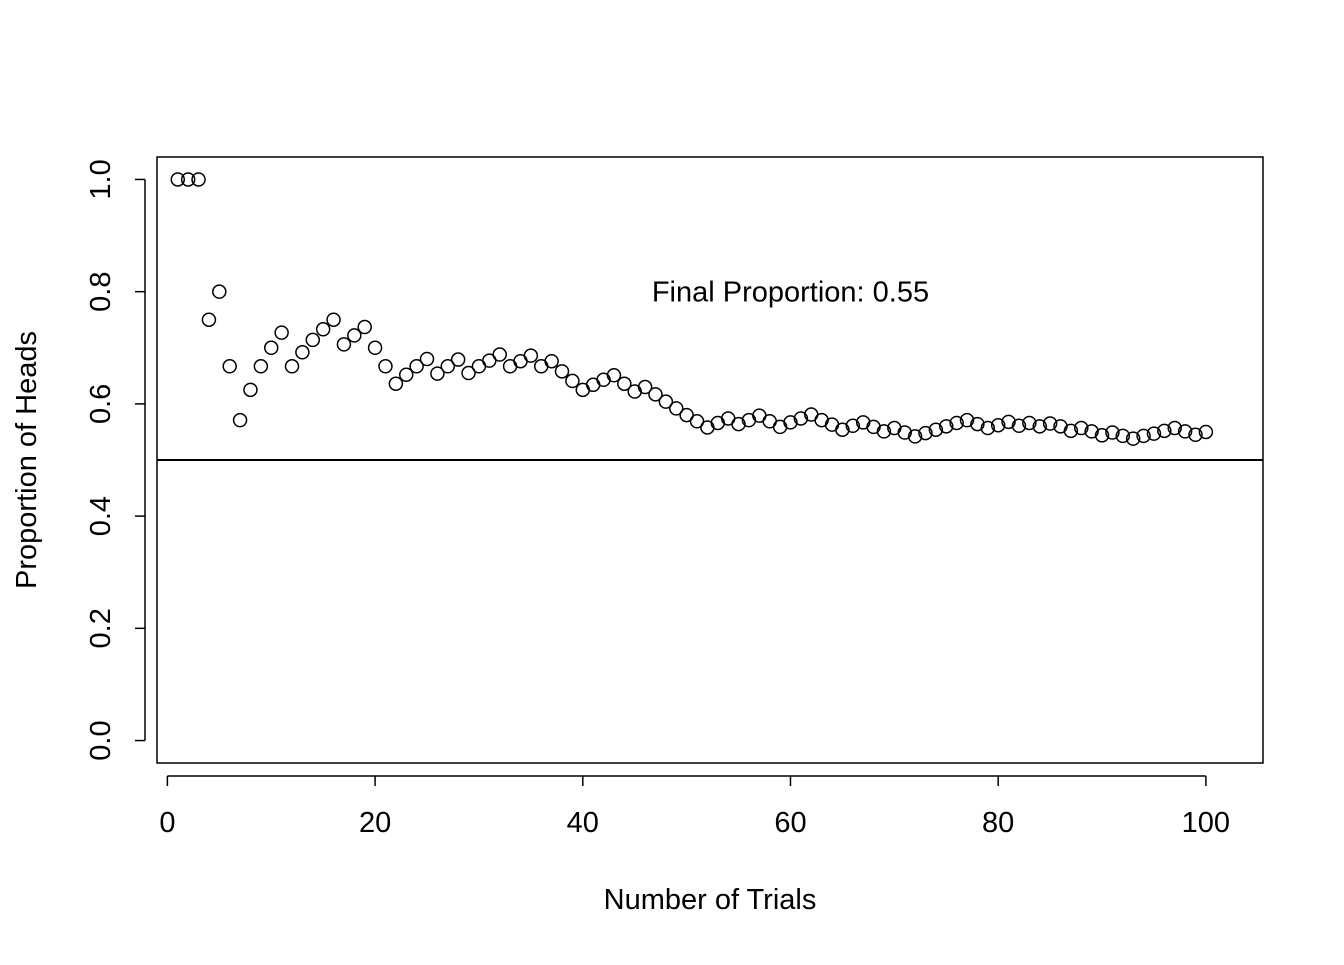 The width and height of the screenshot is (1344, 965). I want to click on x-tick-label: 60, so click(790, 823).